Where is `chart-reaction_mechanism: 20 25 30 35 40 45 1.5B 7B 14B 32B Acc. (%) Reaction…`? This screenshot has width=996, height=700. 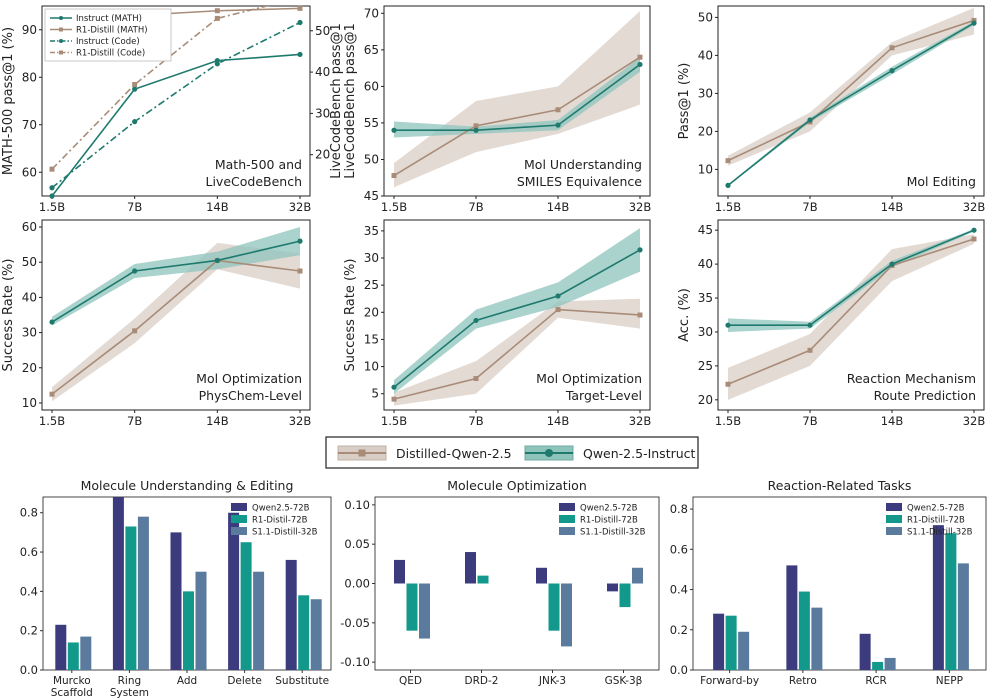
chart-reaction_mechanism: 20 25 30 35 40 45 1.5B 7B 14B 32B Acc. (%) Reaction… is located at coordinates (831, 323).